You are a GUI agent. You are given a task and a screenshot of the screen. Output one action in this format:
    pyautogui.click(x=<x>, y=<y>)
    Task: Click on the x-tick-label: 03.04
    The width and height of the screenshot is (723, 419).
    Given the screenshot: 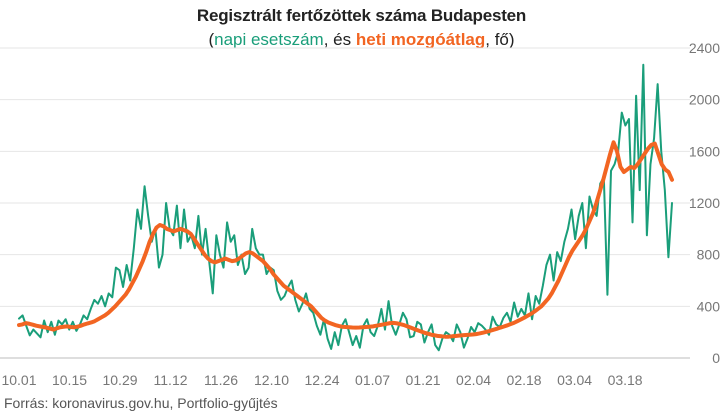 What is the action you would take?
    pyautogui.click(x=574, y=380)
    